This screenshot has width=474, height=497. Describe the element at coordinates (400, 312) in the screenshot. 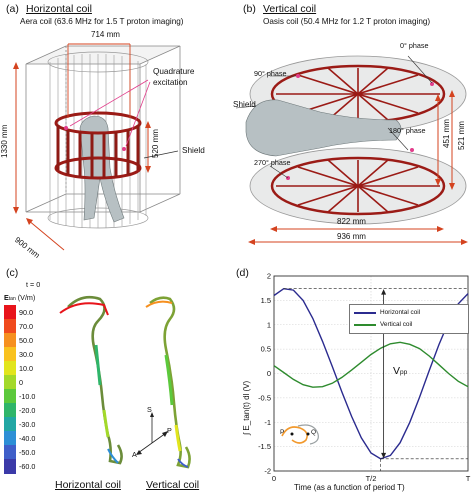

I see `legend-text-horizontal: Horizontal coil` at that location.